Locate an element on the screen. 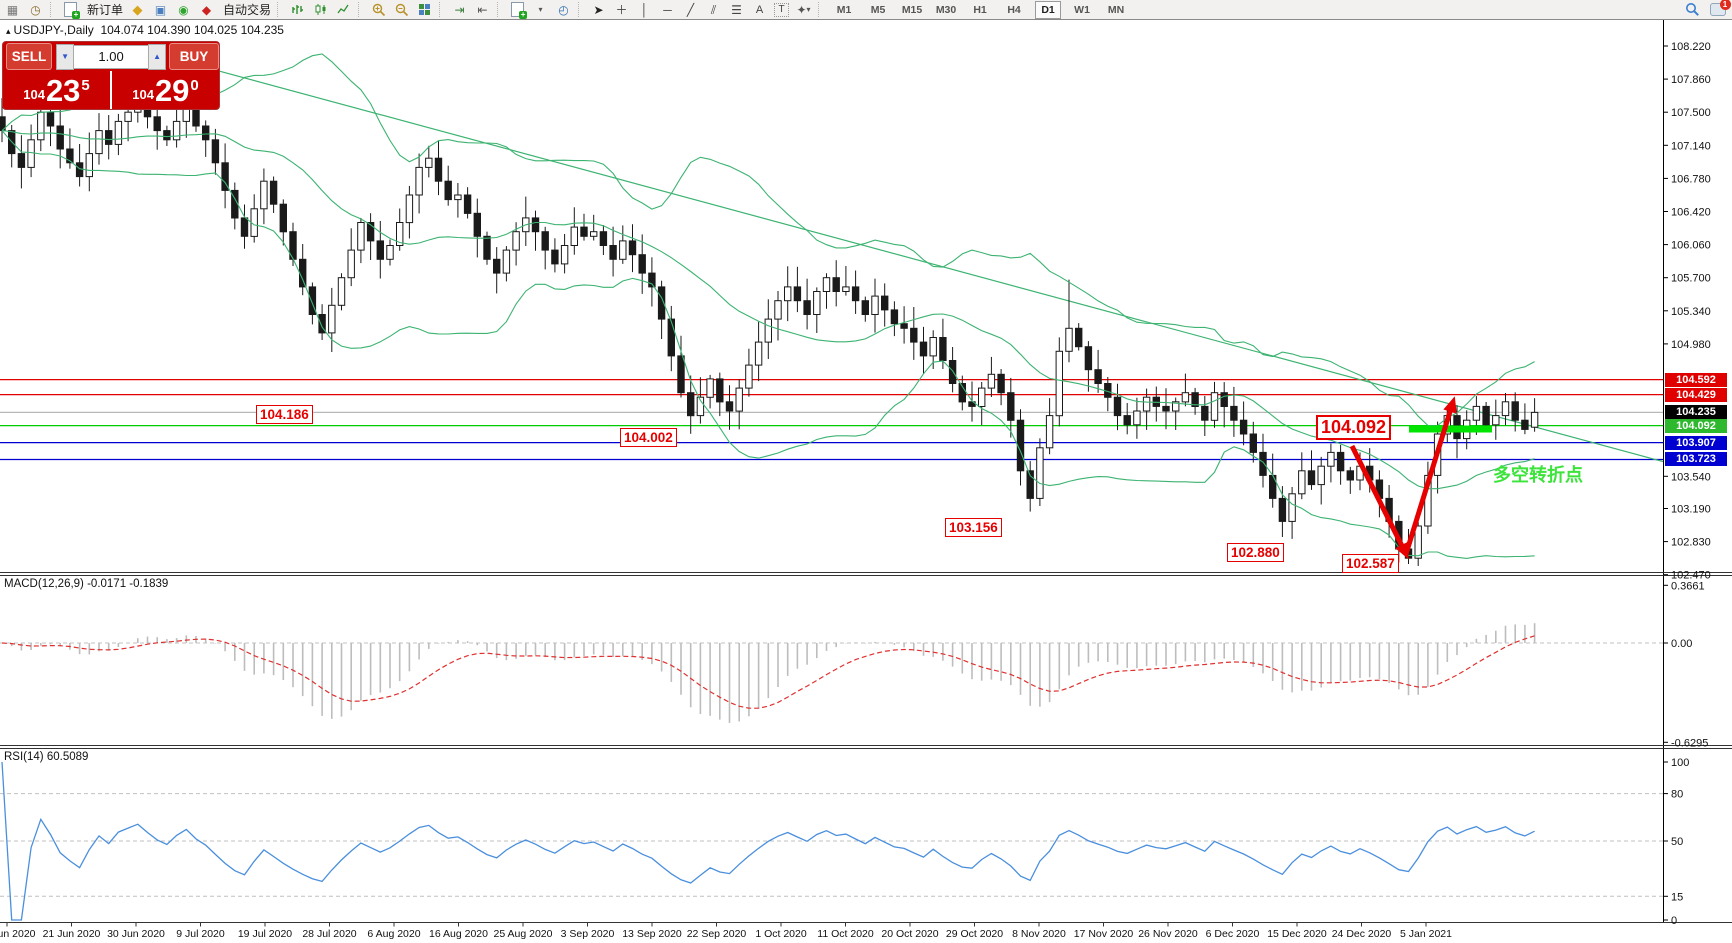 Image resolution: width=1732 pixels, height=943 pixels. toolbar-group-zoom is located at coordinates (401, 9).